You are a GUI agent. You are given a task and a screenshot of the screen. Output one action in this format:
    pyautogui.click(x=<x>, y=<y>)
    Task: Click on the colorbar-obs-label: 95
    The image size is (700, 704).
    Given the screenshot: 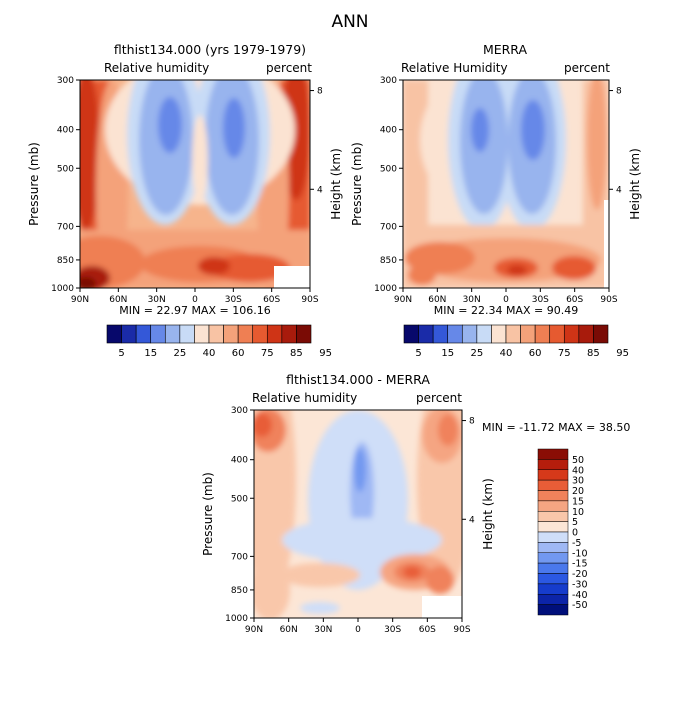 What is the action you would take?
    pyautogui.click(x=622, y=353)
    